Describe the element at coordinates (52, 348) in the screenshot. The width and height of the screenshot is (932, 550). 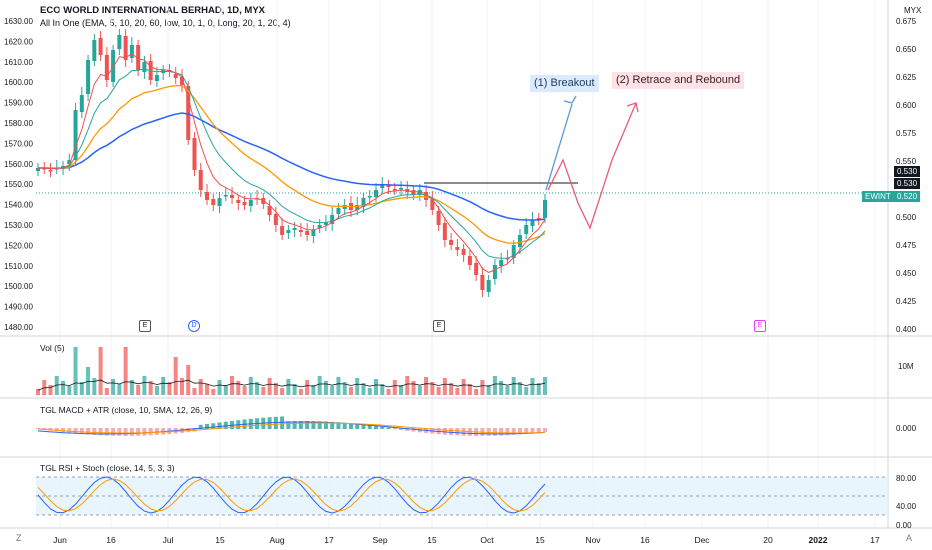
I see `volume-pane-title: Vol (5)` at that location.